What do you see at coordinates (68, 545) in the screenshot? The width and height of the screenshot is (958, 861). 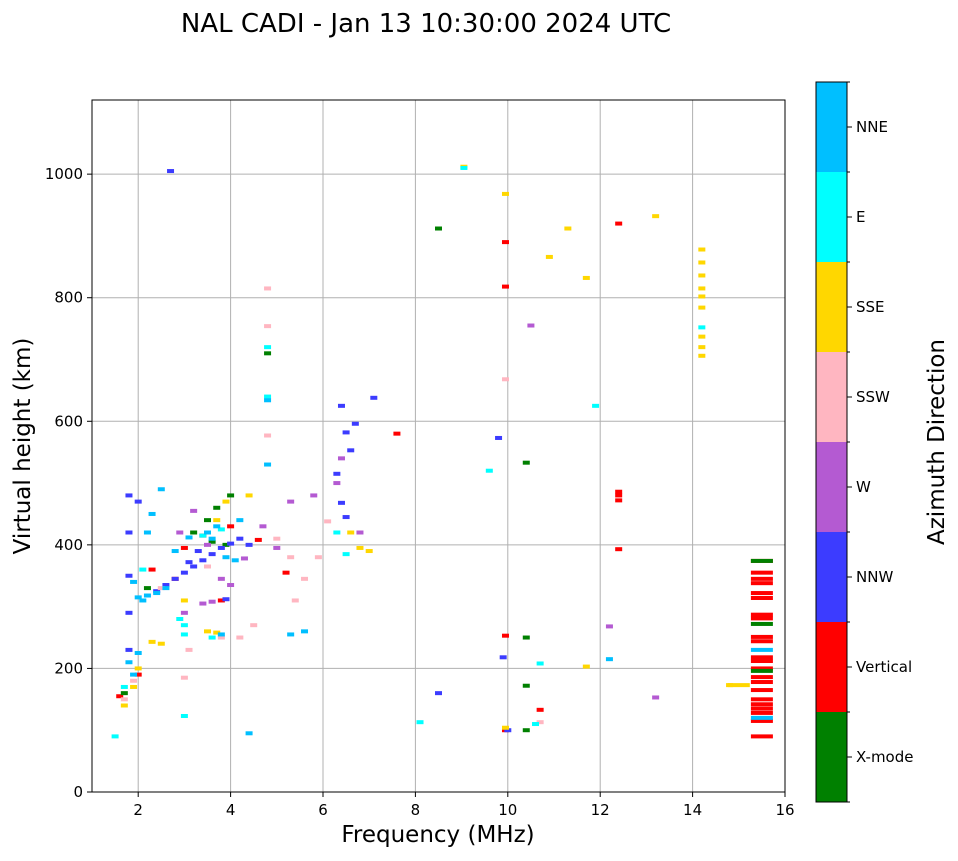 I see `y-tick-label: 400` at bounding box center [68, 545].